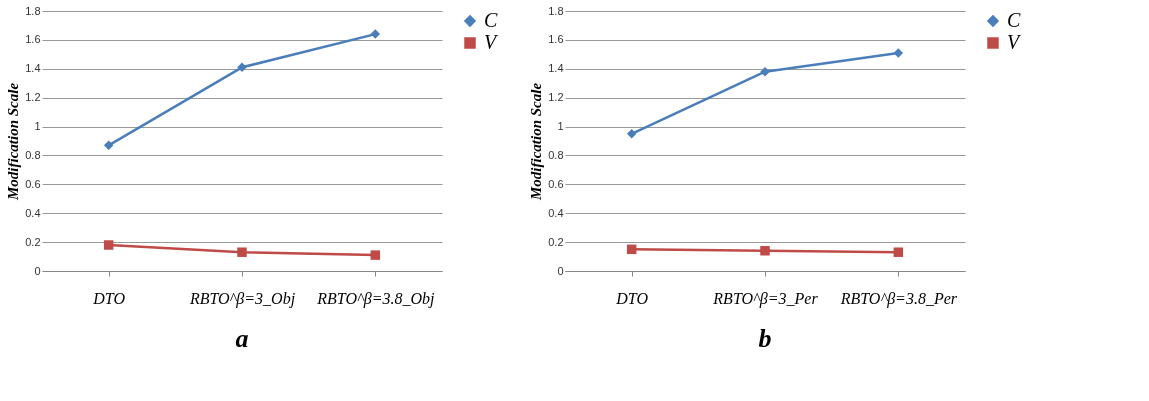 This screenshot has height=401, width=1149. Describe the element at coordinates (242, 338) in the screenshot. I see `text: a` at that location.